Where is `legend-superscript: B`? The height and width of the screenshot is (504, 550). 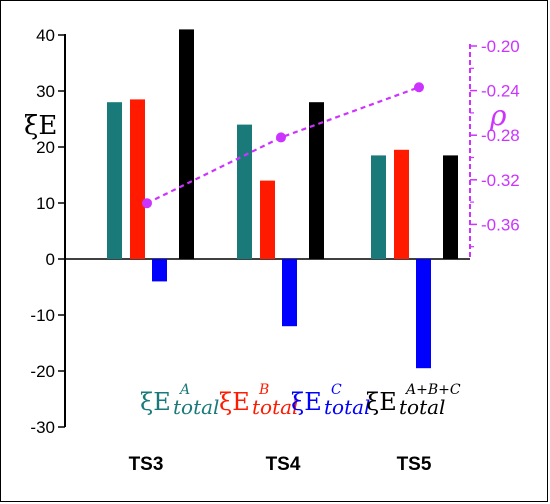 legend-superscript: B is located at coordinates (263, 390).